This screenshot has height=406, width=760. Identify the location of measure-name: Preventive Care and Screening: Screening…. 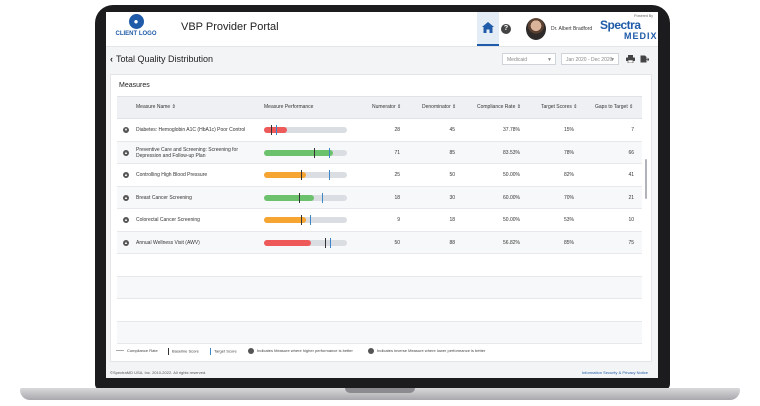
(187, 153).